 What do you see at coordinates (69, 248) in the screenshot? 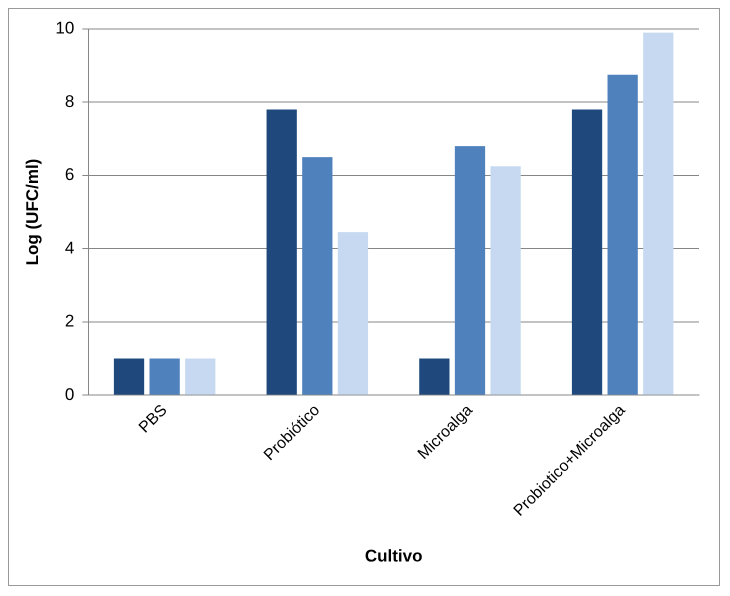
I see `y-tick-label: 4` at bounding box center [69, 248].